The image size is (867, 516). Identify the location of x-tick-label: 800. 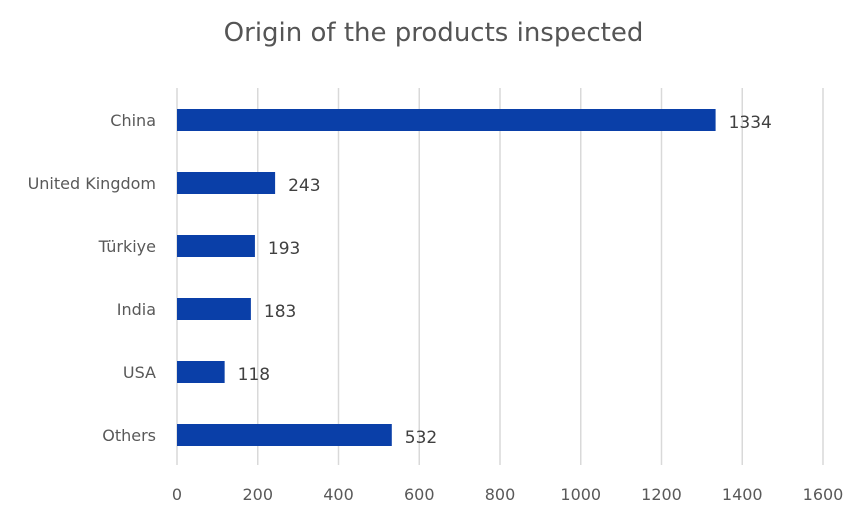
(500, 494).